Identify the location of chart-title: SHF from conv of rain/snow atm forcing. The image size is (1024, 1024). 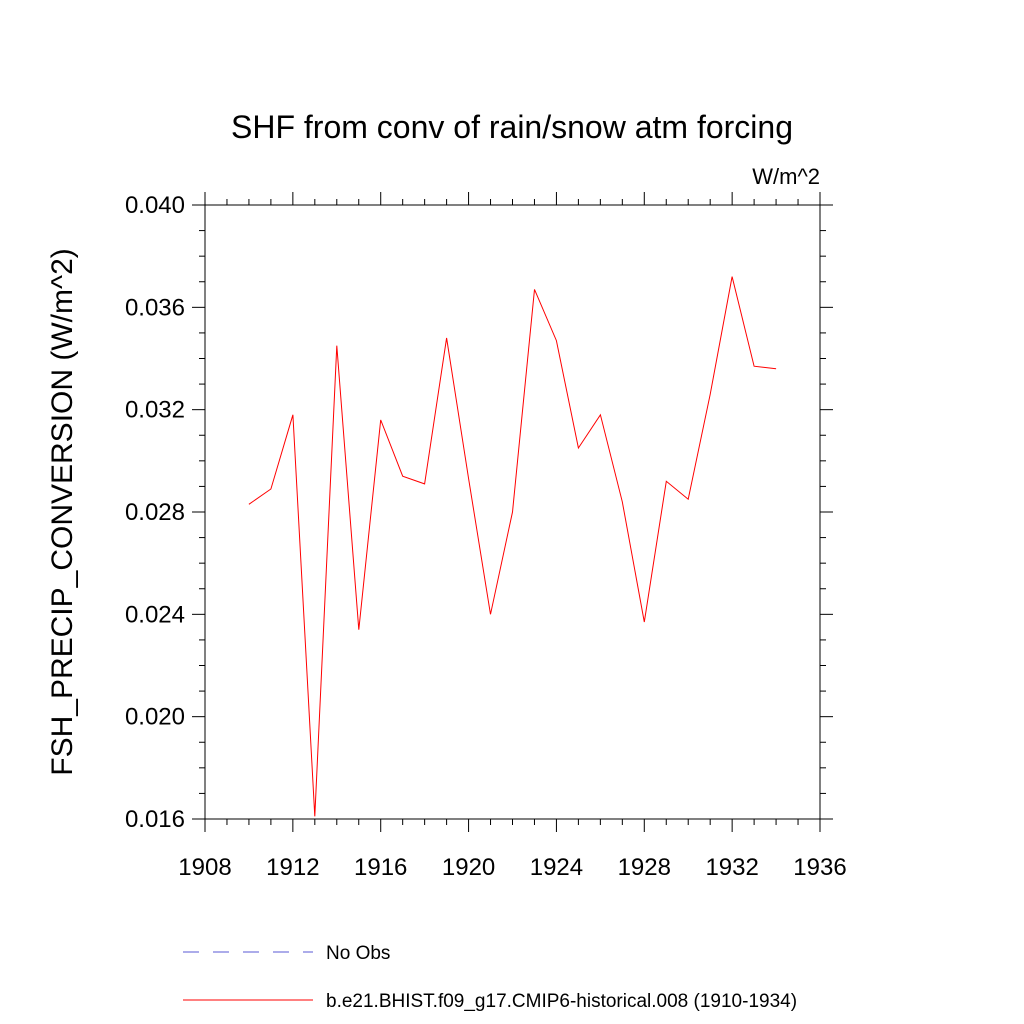
(512, 127).